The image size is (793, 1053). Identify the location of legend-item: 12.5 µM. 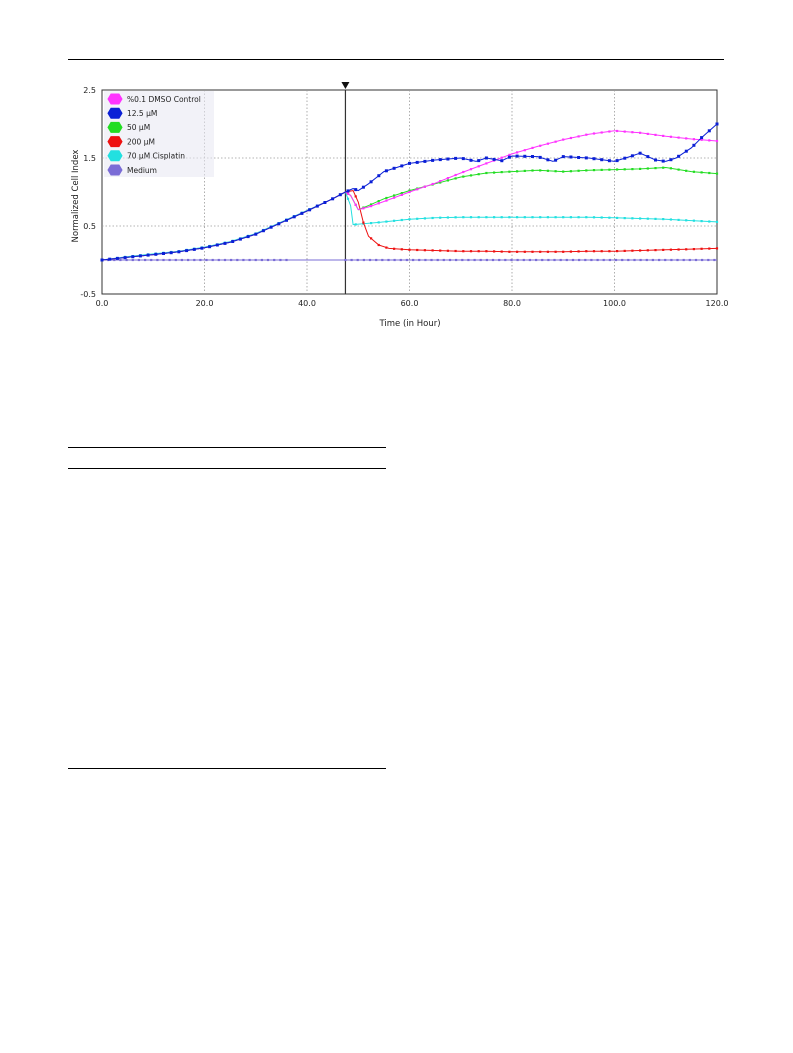
(132, 113).